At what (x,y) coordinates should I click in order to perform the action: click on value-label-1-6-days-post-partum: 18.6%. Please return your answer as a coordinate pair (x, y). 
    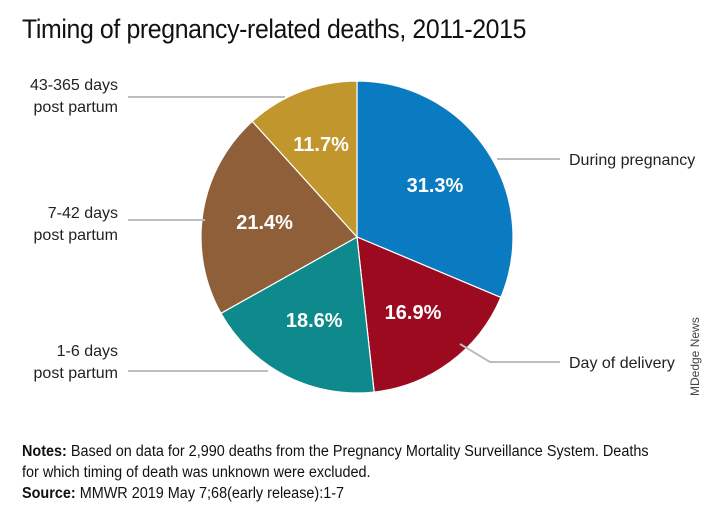
    Looking at the image, I should click on (314, 321).